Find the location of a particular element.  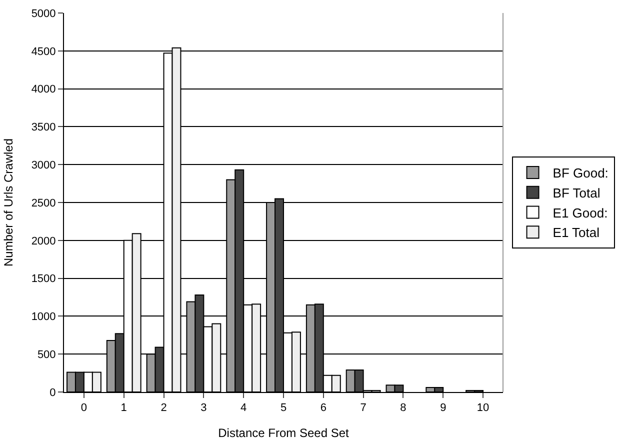

x-tick-label: 7 is located at coordinates (363, 408).